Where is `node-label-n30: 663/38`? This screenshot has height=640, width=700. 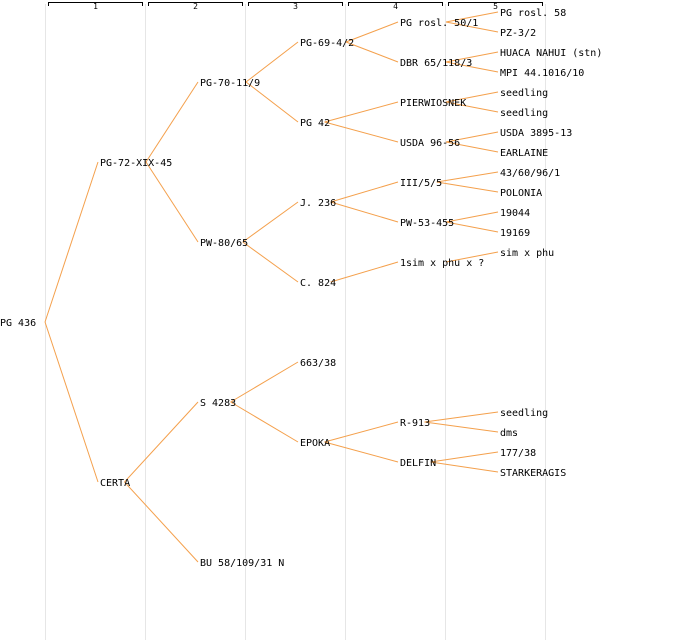 node-label-n30: 663/38 is located at coordinates (318, 363).